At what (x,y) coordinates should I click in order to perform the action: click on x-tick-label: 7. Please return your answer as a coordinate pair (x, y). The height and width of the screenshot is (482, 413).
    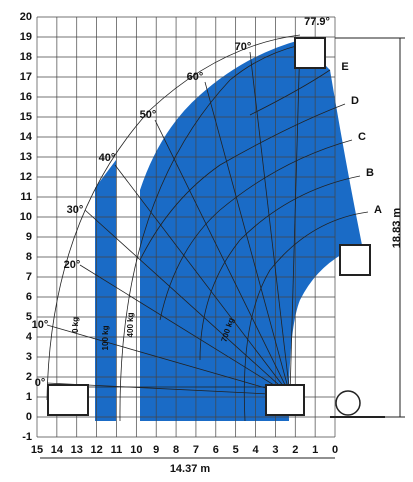
    Looking at the image, I should click on (196, 450).